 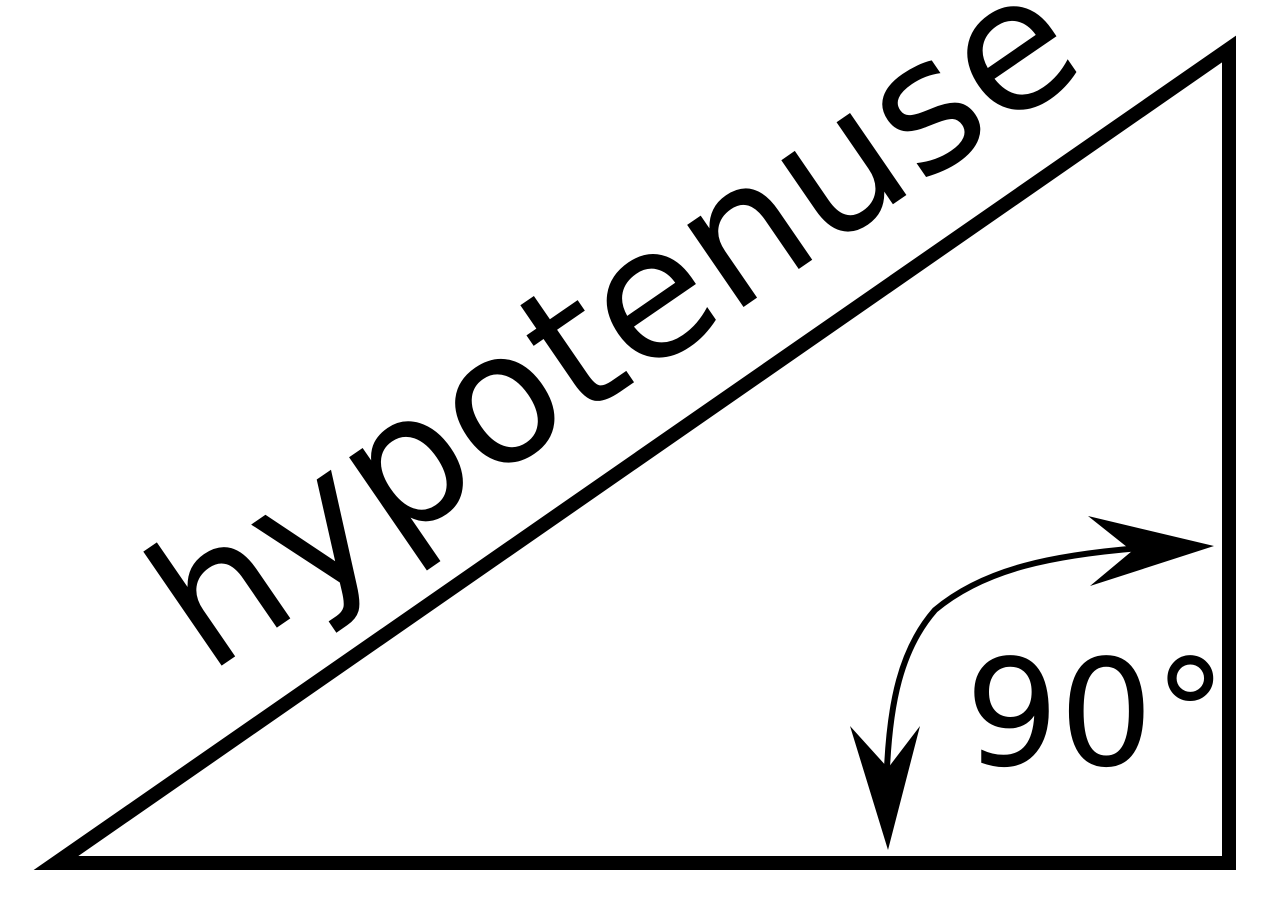 I want to click on angle-arc, so click(x=1013, y=658).